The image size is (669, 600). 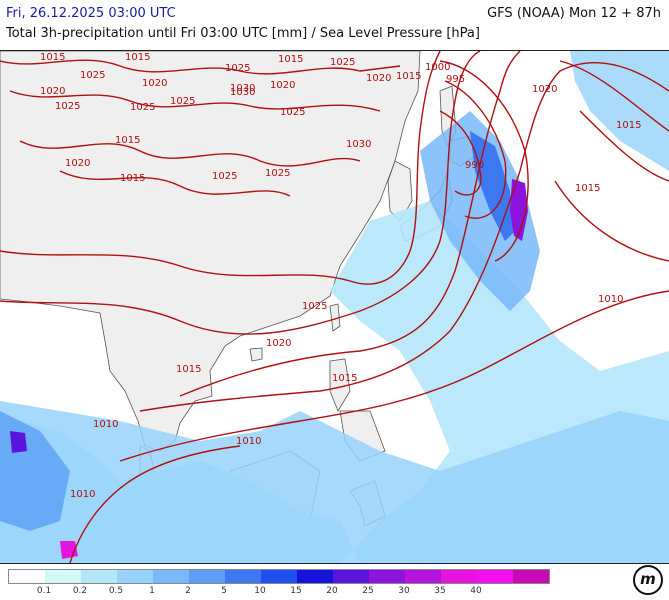 I want to click on legend-label: 15, so click(x=296, y=591).